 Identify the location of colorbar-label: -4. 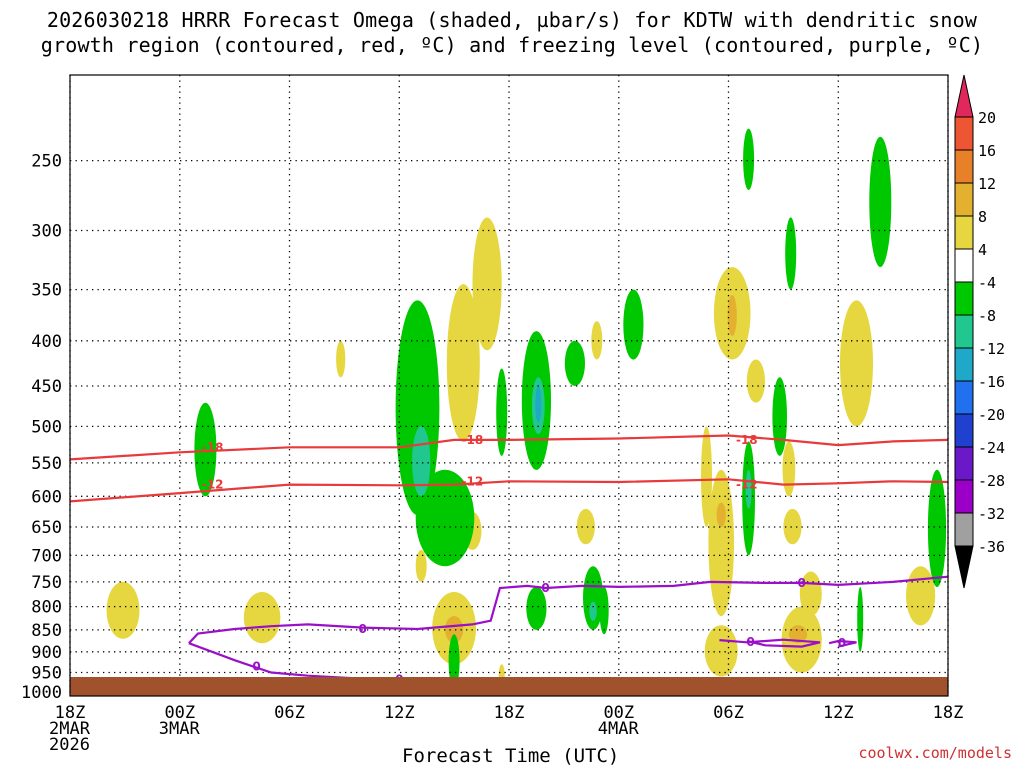
(987, 283).